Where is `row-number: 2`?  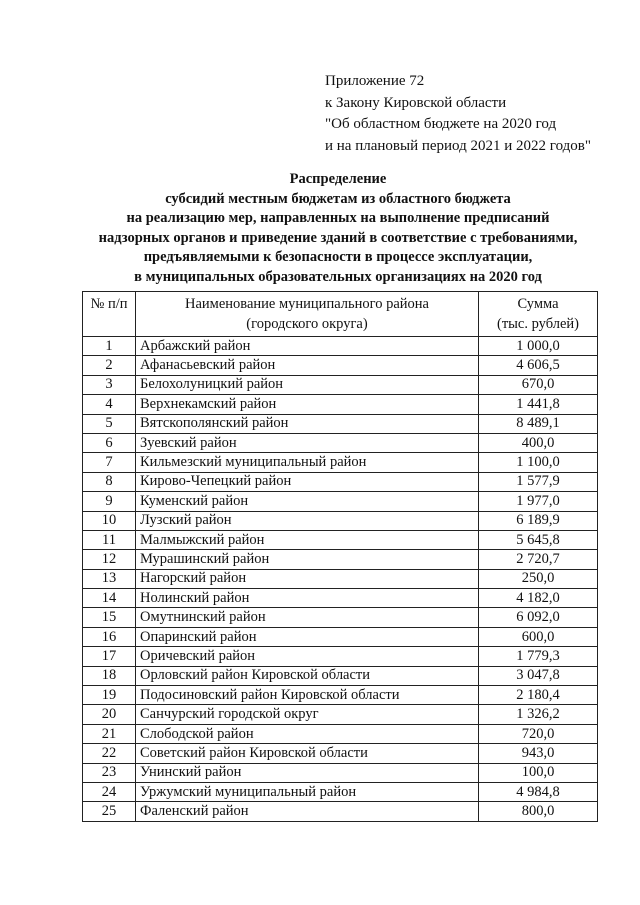
row-number: 2 is located at coordinates (109, 365).